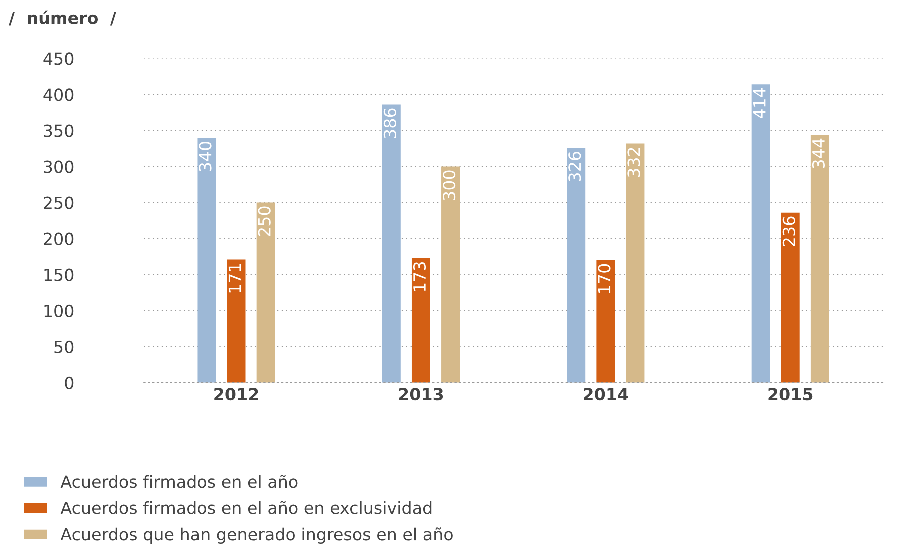 Image resolution: width=901 pixels, height=559 pixels. I want to click on data-label: 173, so click(419, 277).